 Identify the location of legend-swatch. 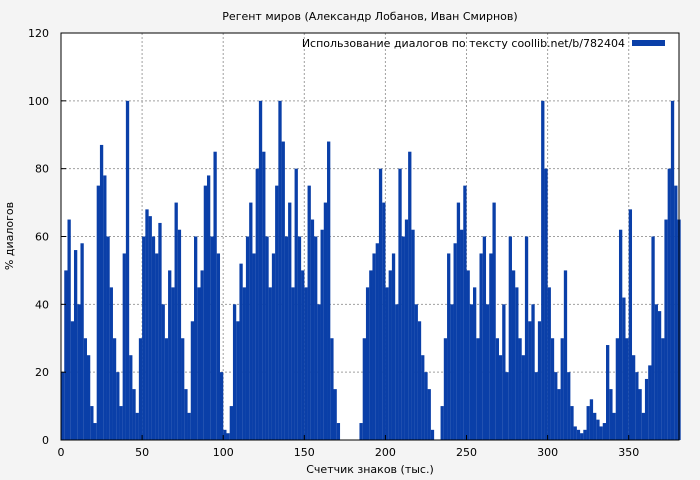
(648, 43).